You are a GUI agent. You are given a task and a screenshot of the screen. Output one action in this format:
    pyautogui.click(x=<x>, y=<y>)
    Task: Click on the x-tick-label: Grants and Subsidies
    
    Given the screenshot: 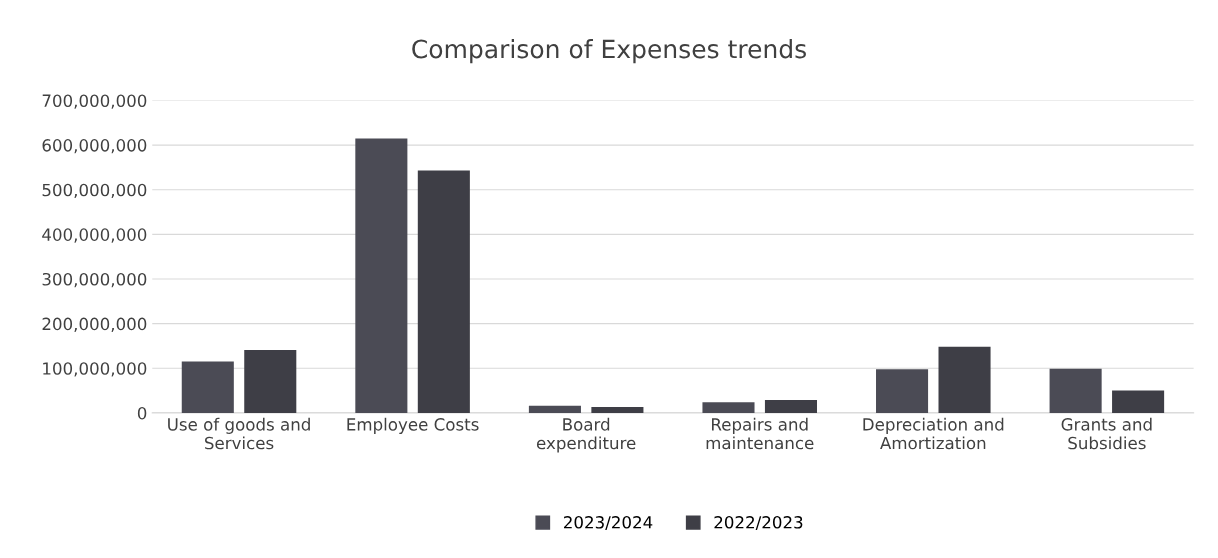 What is the action you would take?
    pyautogui.click(x=1106, y=433)
    